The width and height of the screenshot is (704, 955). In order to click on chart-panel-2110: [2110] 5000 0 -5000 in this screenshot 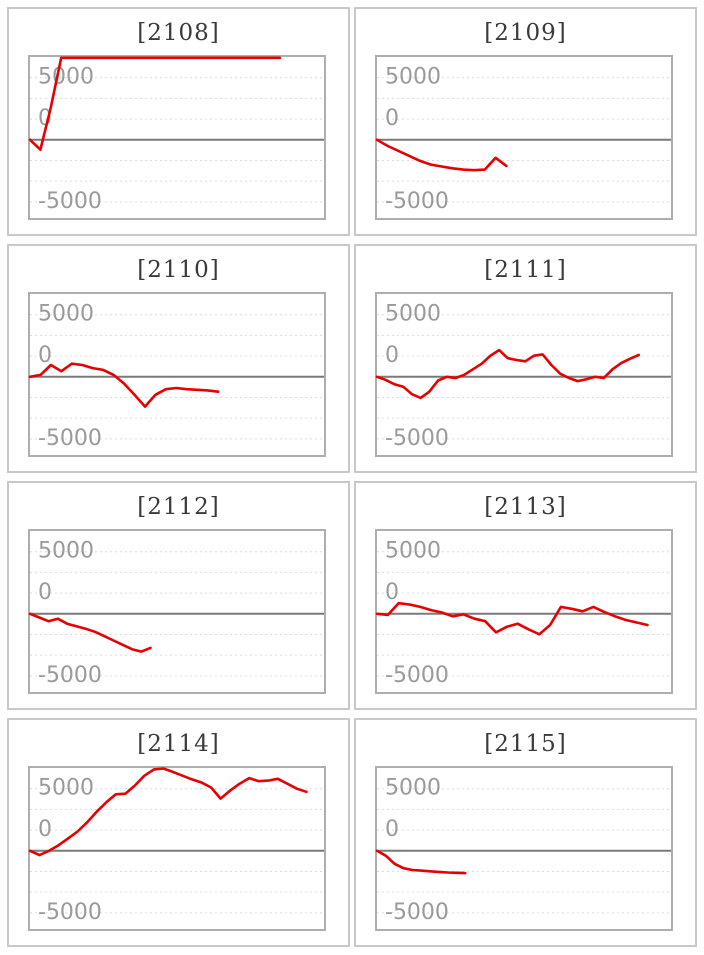, I will do `click(178, 358)`.